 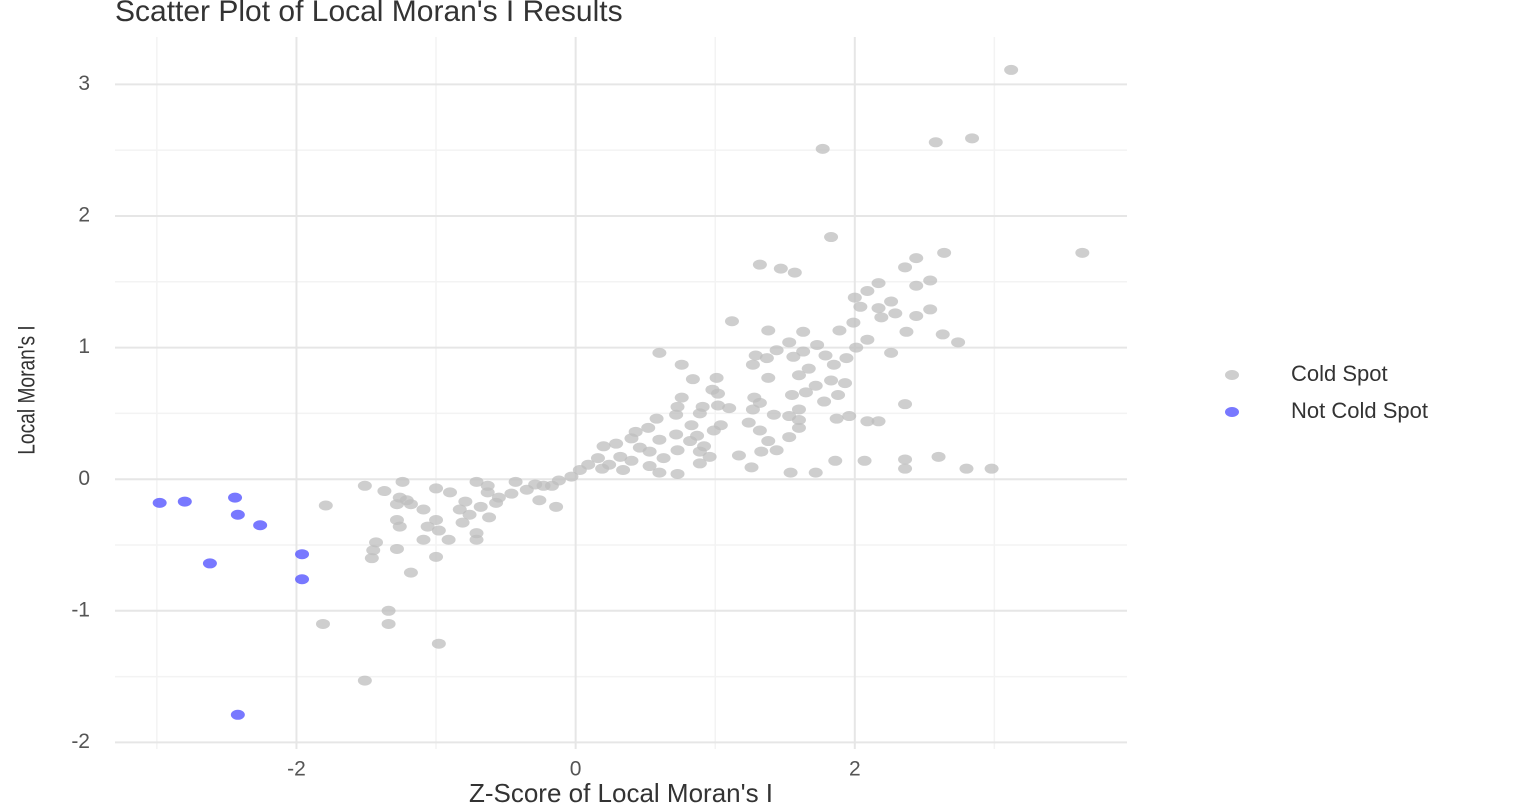 I want to click on legend-marker, so click(x=1232, y=375).